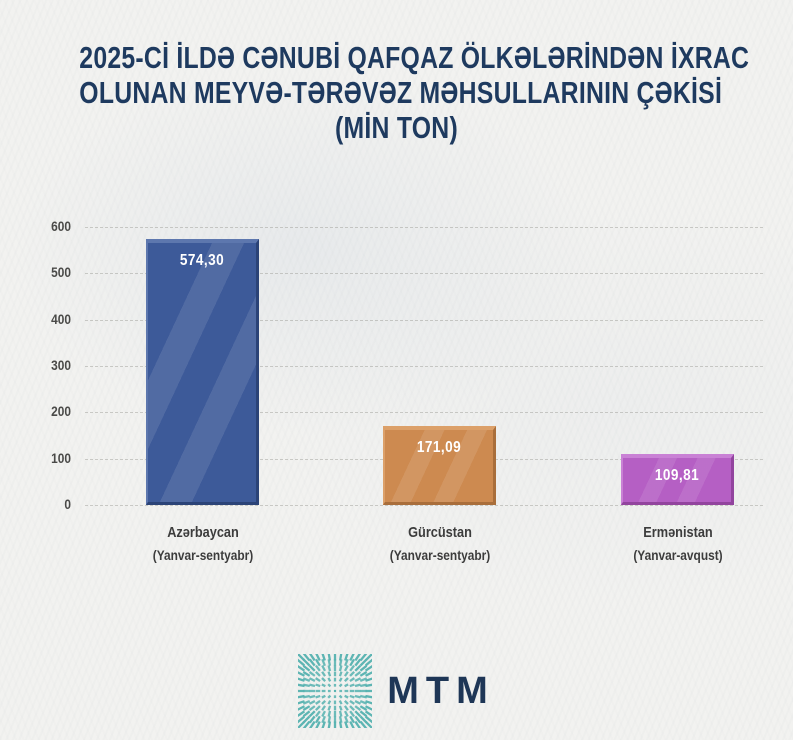  I want to click on y-tick-label-400: 400, so click(61, 318).